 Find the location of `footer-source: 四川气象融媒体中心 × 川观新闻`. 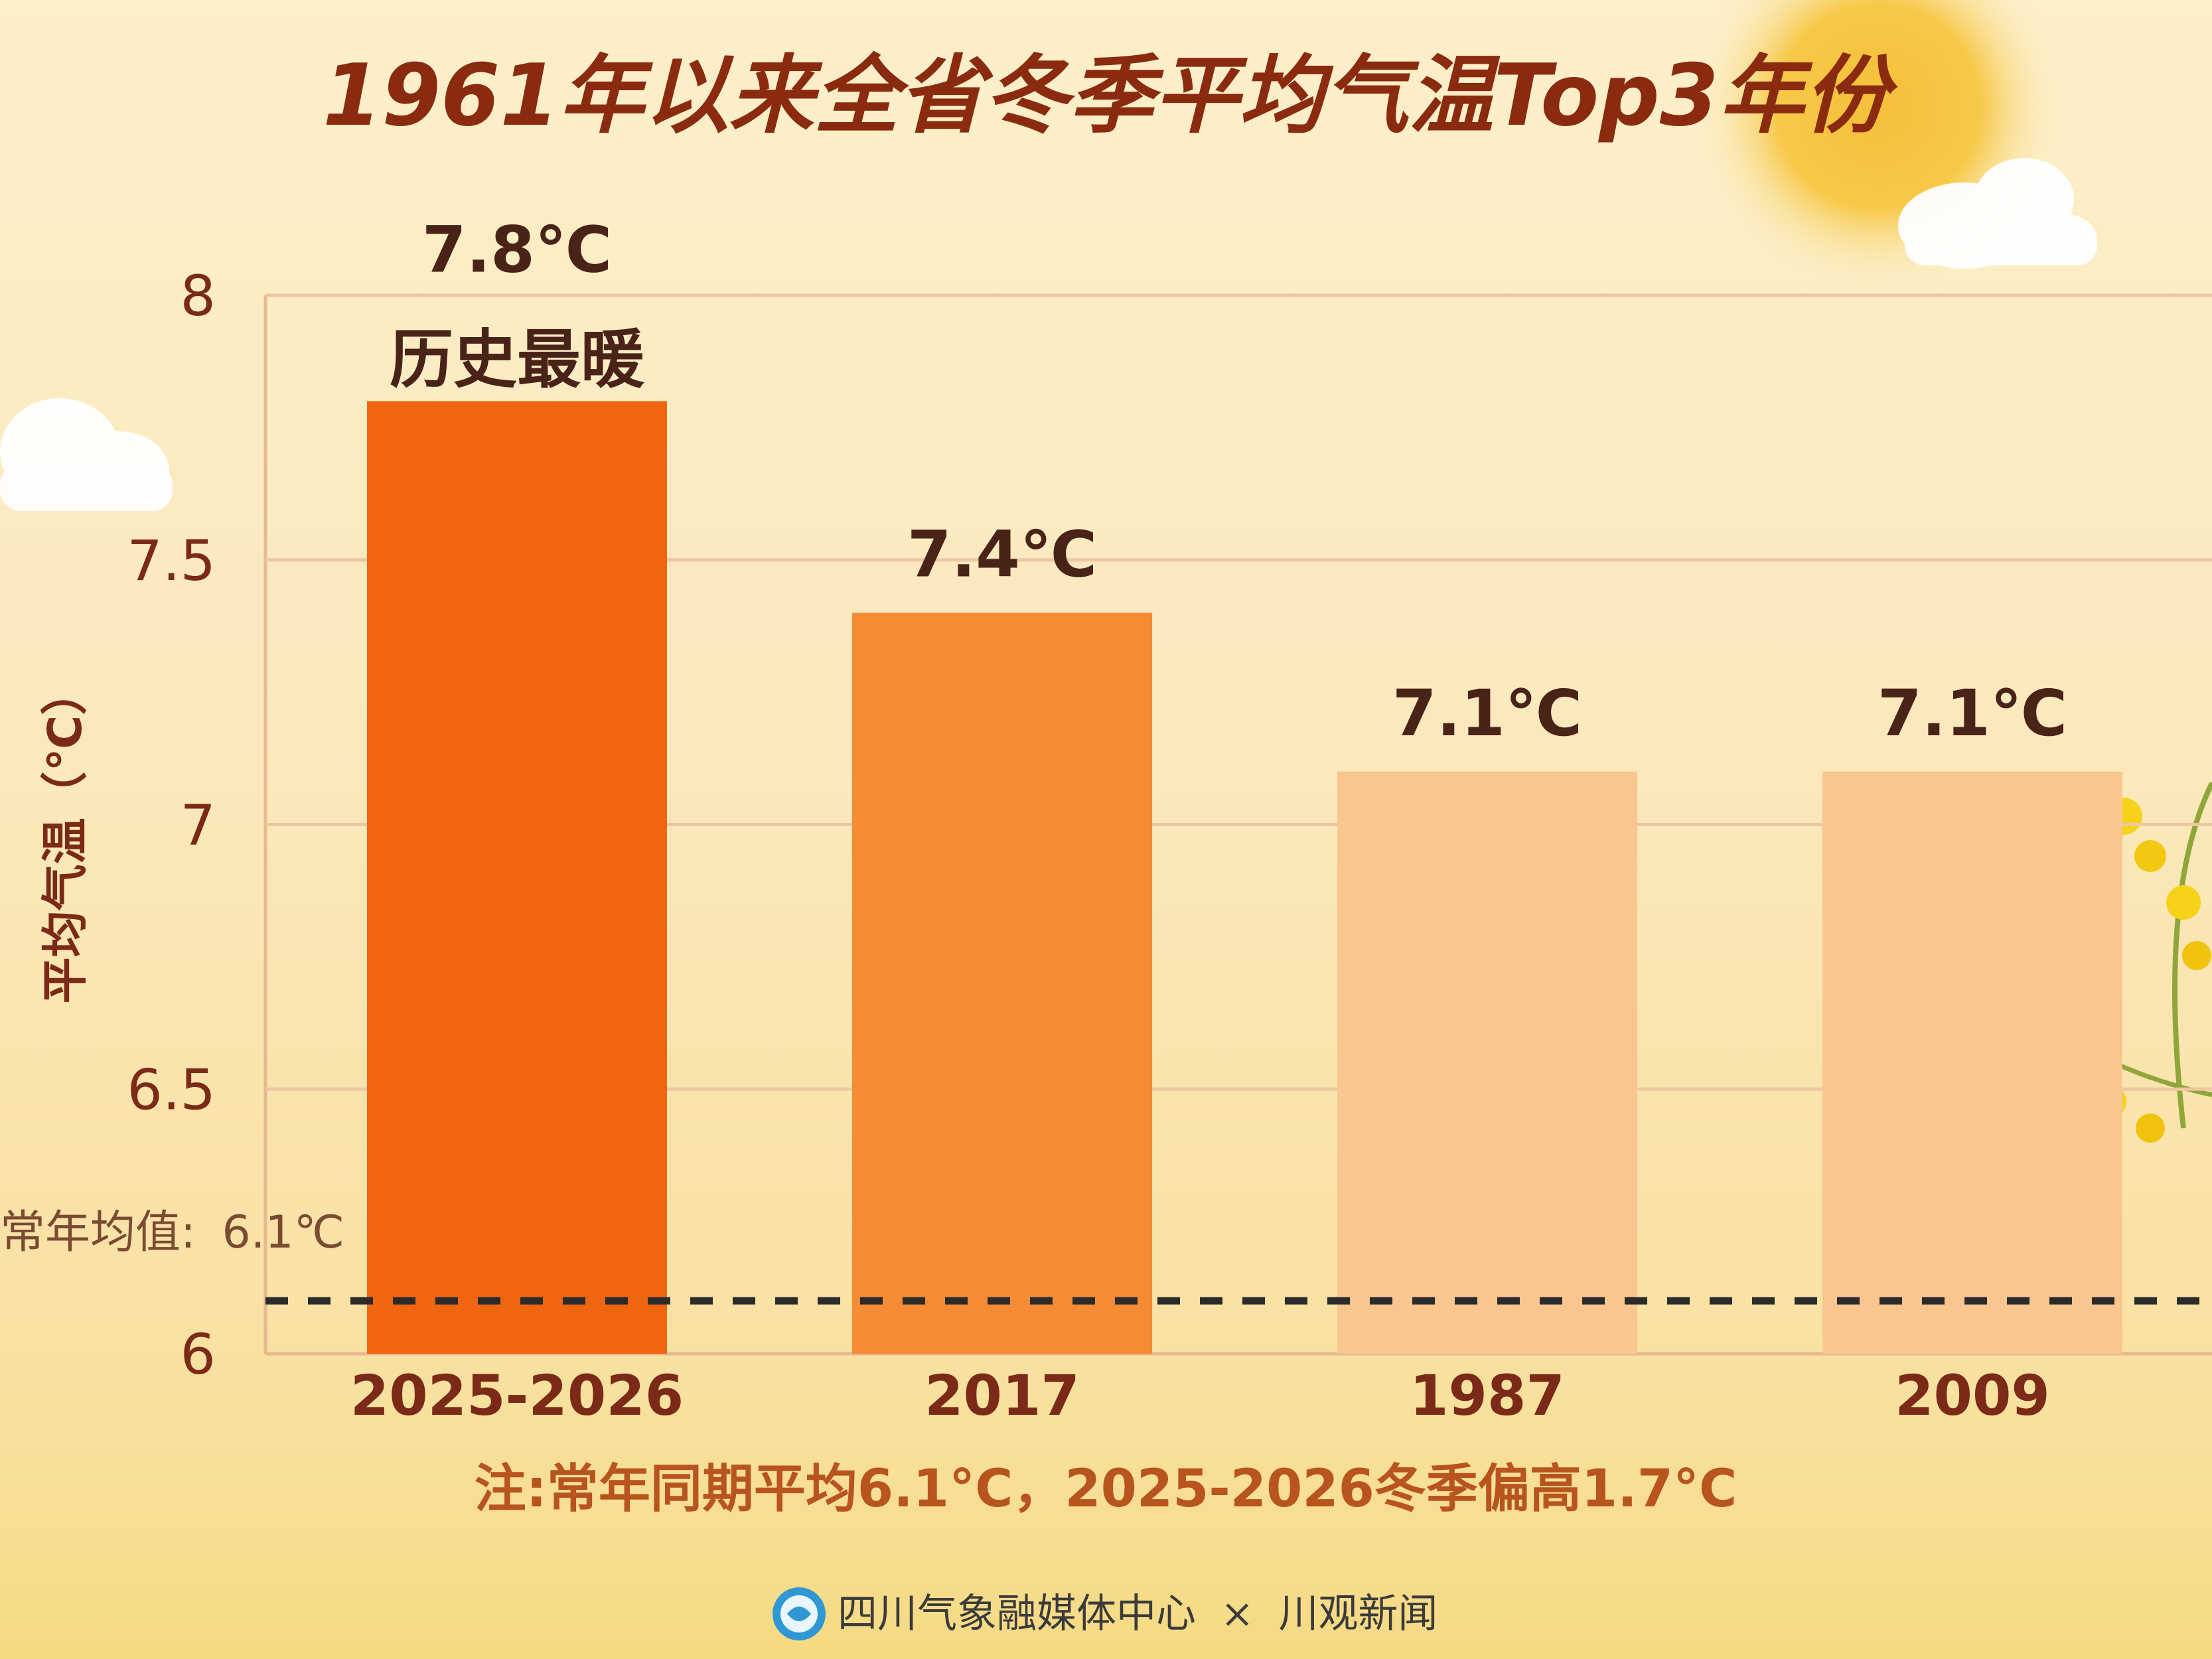

footer-source: 四川气象融媒体中心 × 川观新闻 is located at coordinates (1138, 1614).